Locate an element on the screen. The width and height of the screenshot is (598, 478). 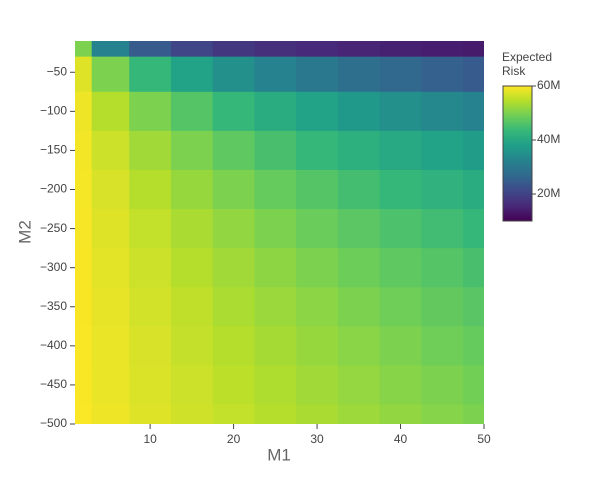
y-tick-label: −500 is located at coordinates (53, 423).